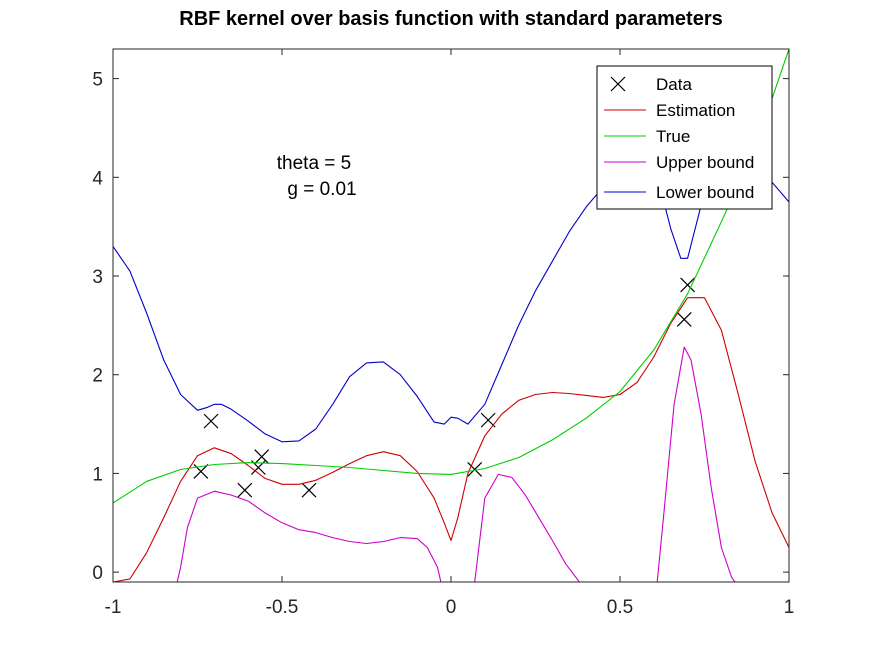 The height and width of the screenshot is (654, 872). I want to click on legend-label-data: Data, so click(674, 84).